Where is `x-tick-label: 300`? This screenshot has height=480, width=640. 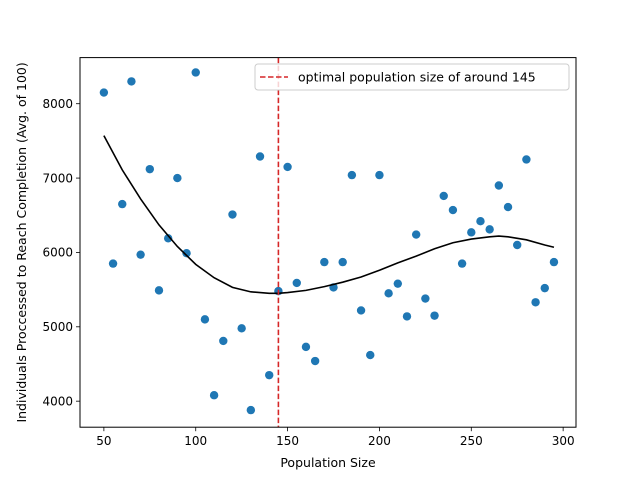 x-tick-label: 300 is located at coordinates (563, 441).